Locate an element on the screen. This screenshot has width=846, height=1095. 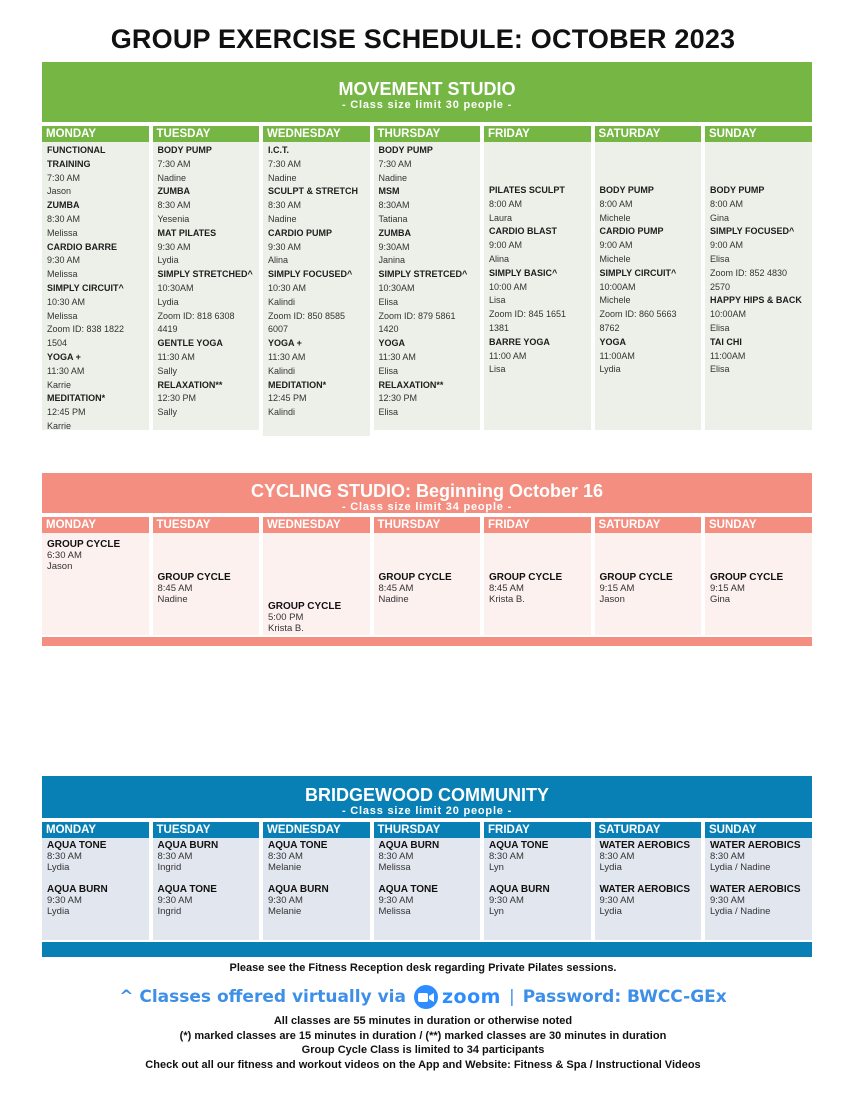
class-entry: AQUA BURN 8:30 AM Melissa is located at coordinates (427, 856).